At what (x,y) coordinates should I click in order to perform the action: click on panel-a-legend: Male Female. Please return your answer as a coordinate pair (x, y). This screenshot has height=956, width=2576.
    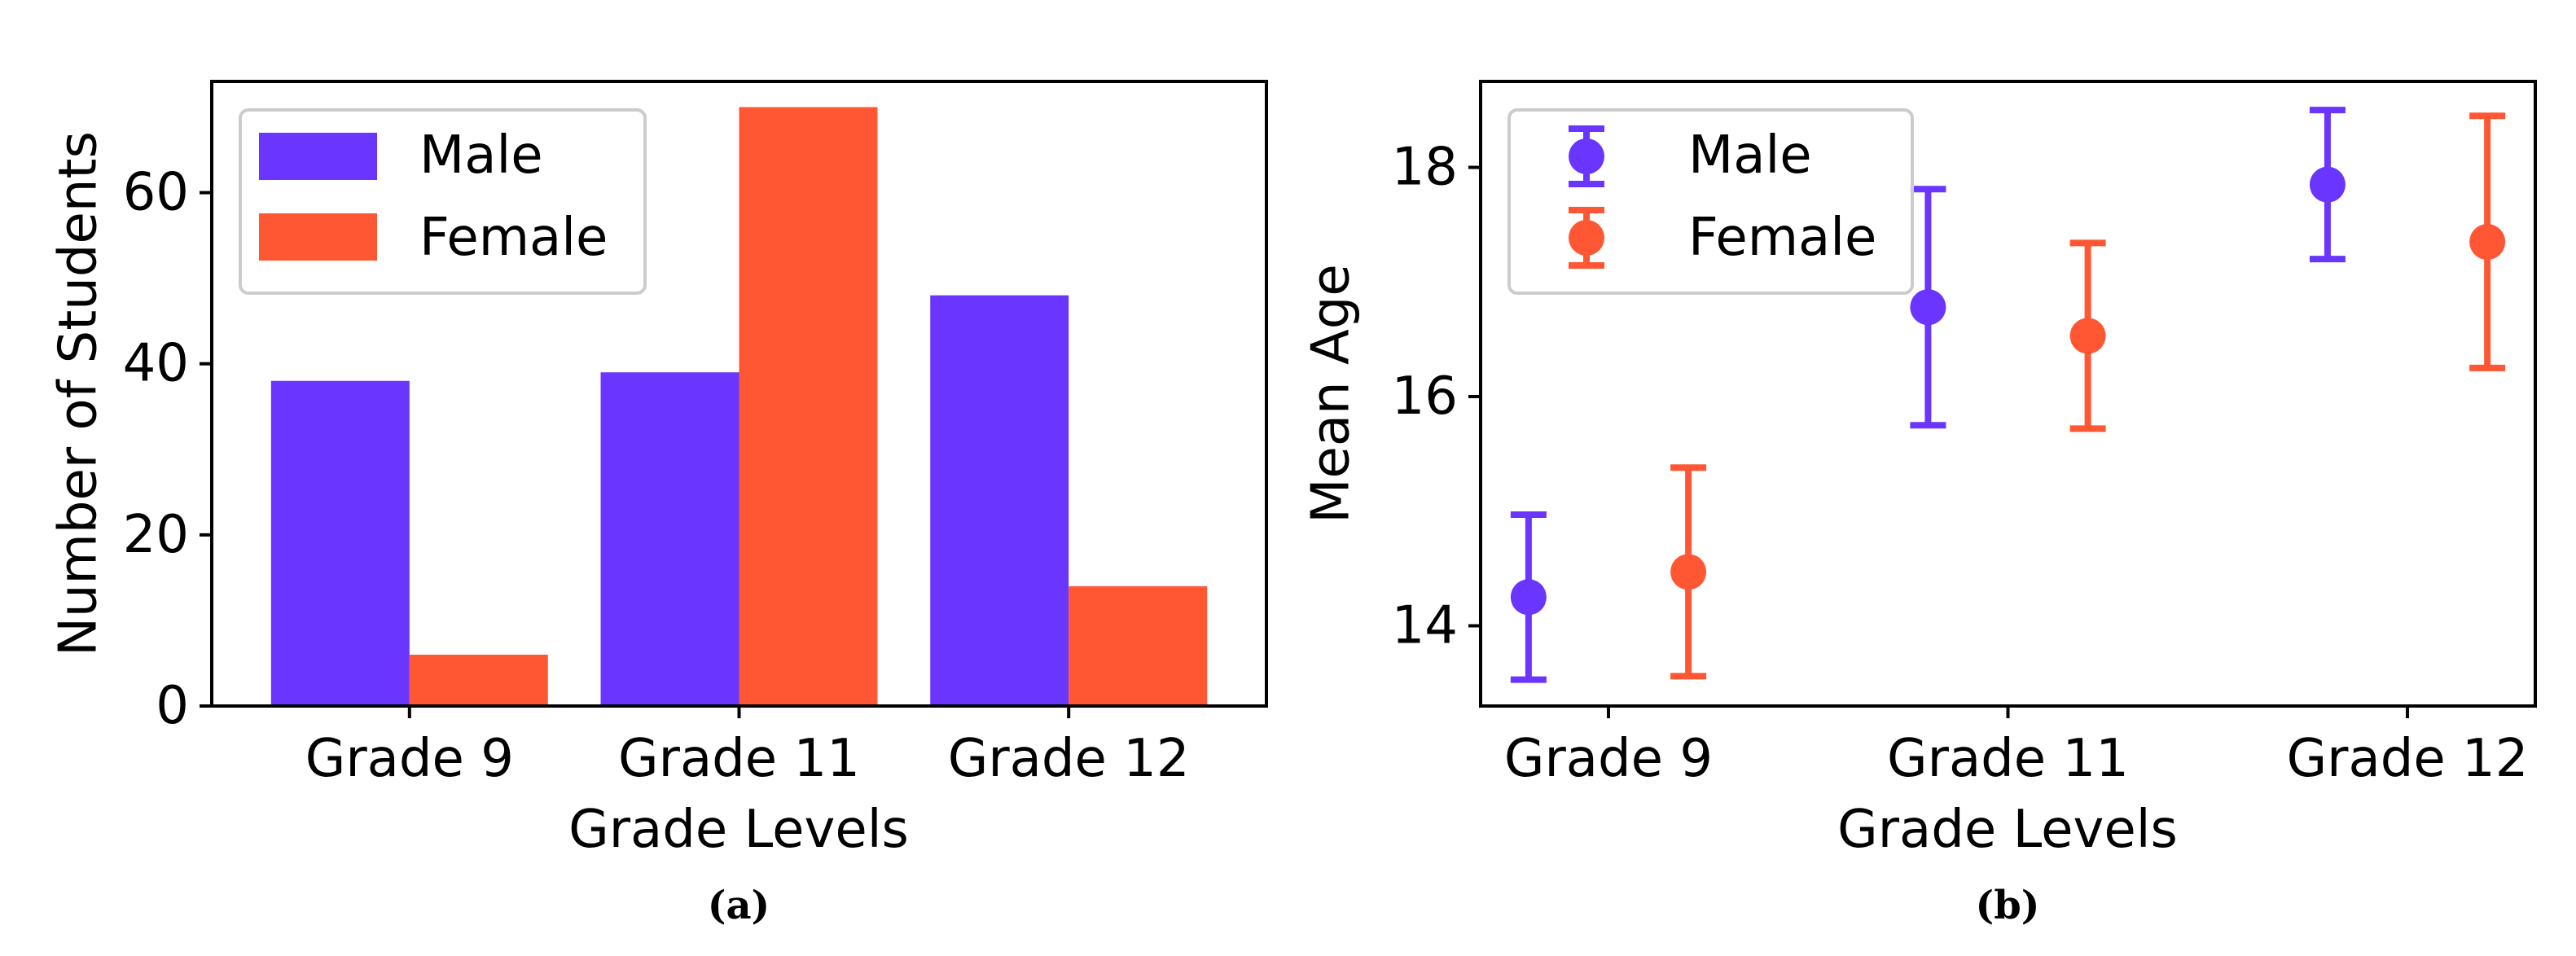
    Looking at the image, I should click on (443, 201).